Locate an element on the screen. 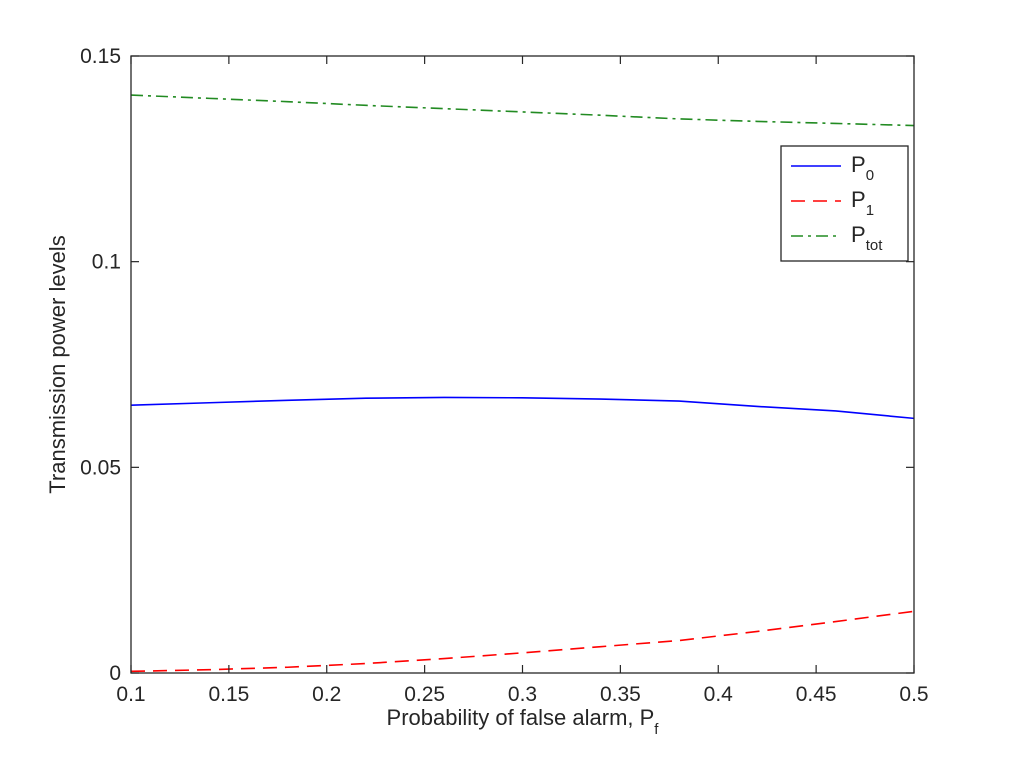  legend-label-1: P1 is located at coordinates (862, 203).